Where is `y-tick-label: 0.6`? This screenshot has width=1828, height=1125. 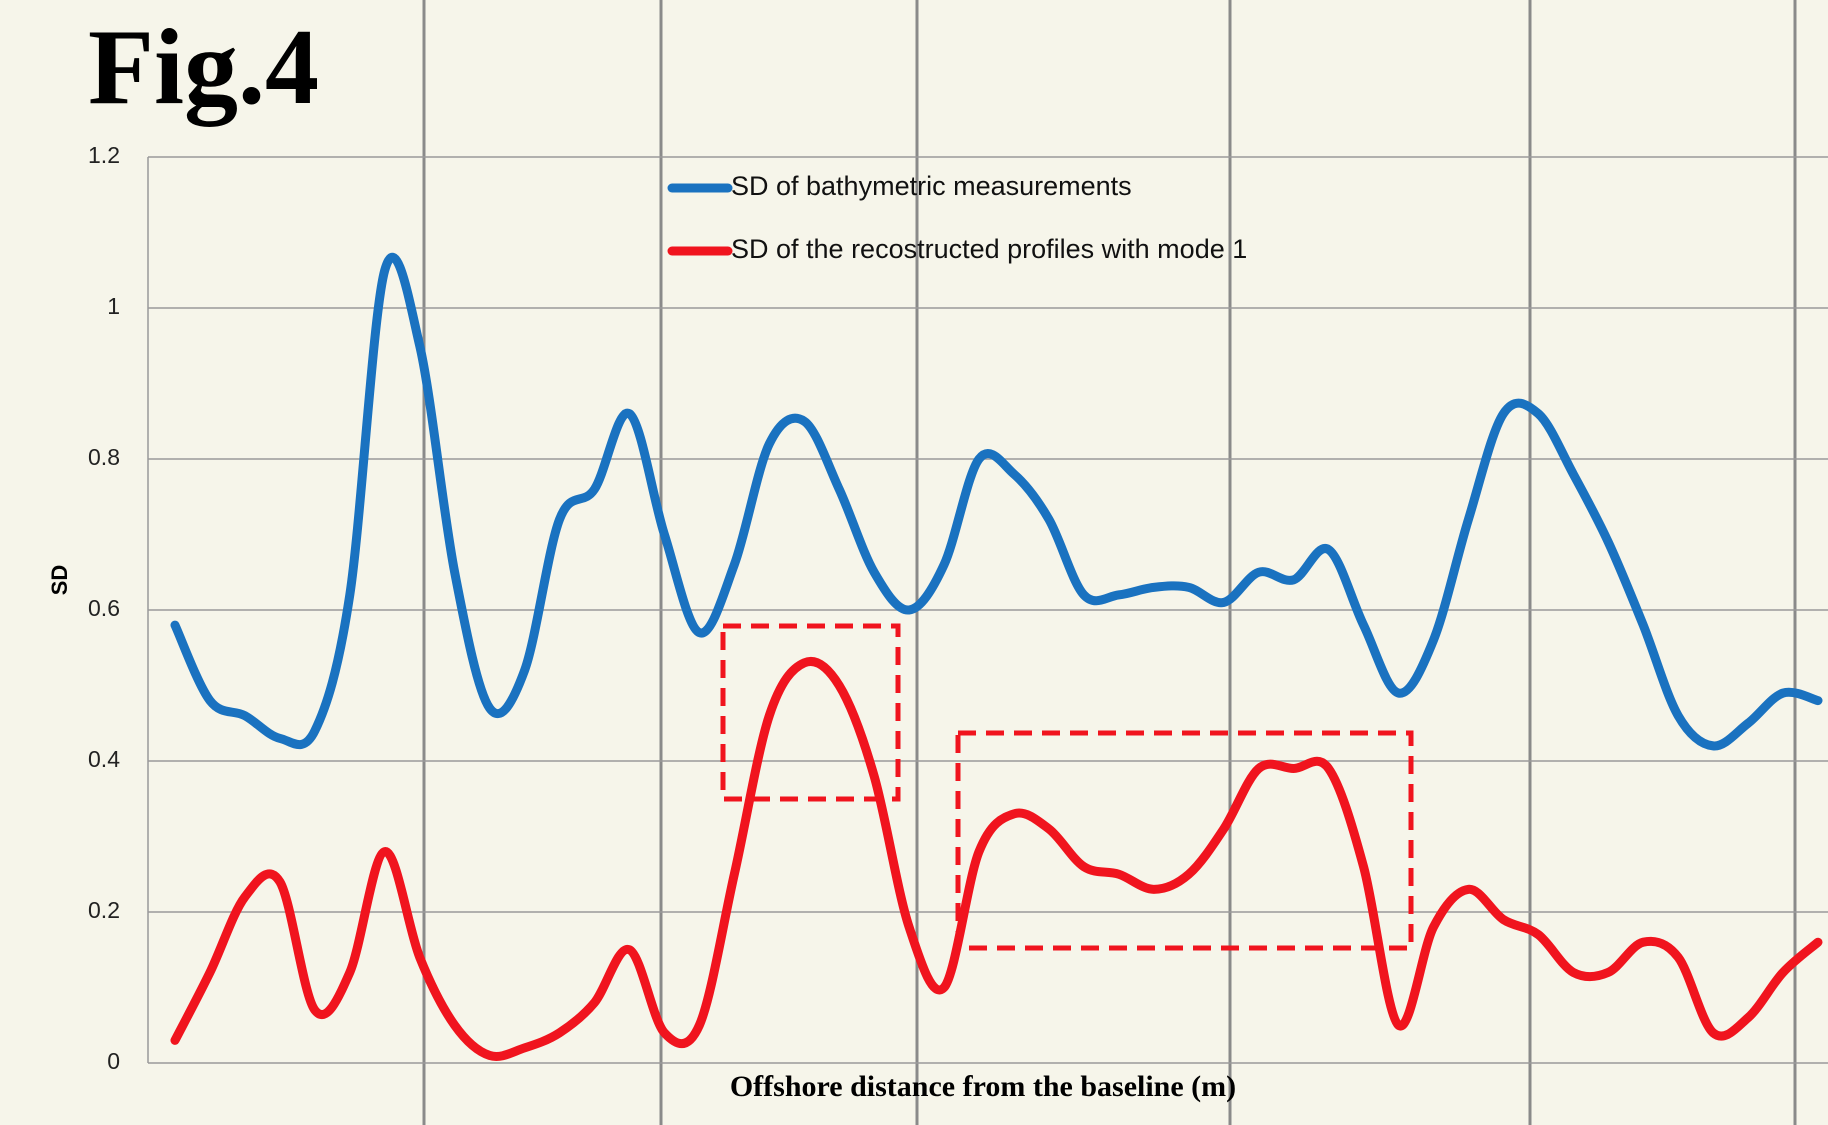
y-tick-label: 0.6 is located at coordinates (104, 608).